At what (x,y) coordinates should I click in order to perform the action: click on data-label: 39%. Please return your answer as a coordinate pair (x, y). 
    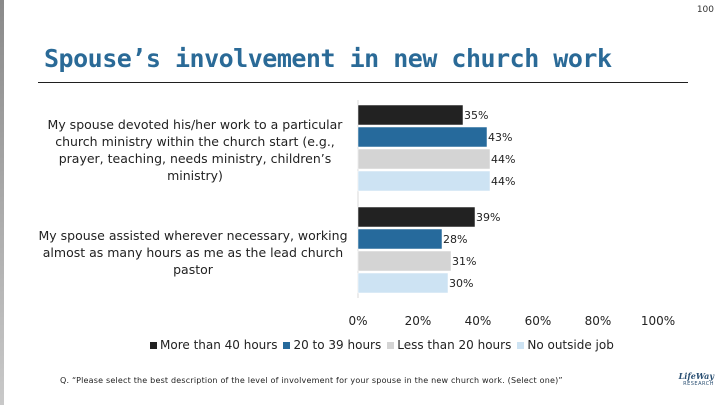
    Looking at the image, I should click on (488, 217).